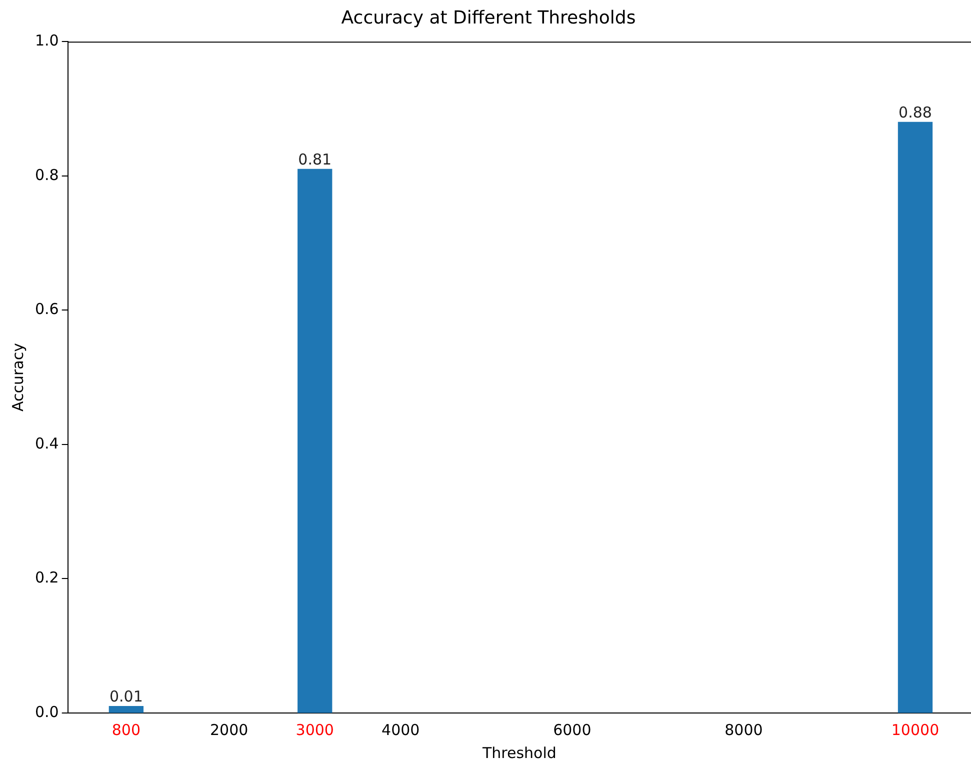  Describe the element at coordinates (229, 729) in the screenshot. I see `x-tick-label: 2000` at that location.